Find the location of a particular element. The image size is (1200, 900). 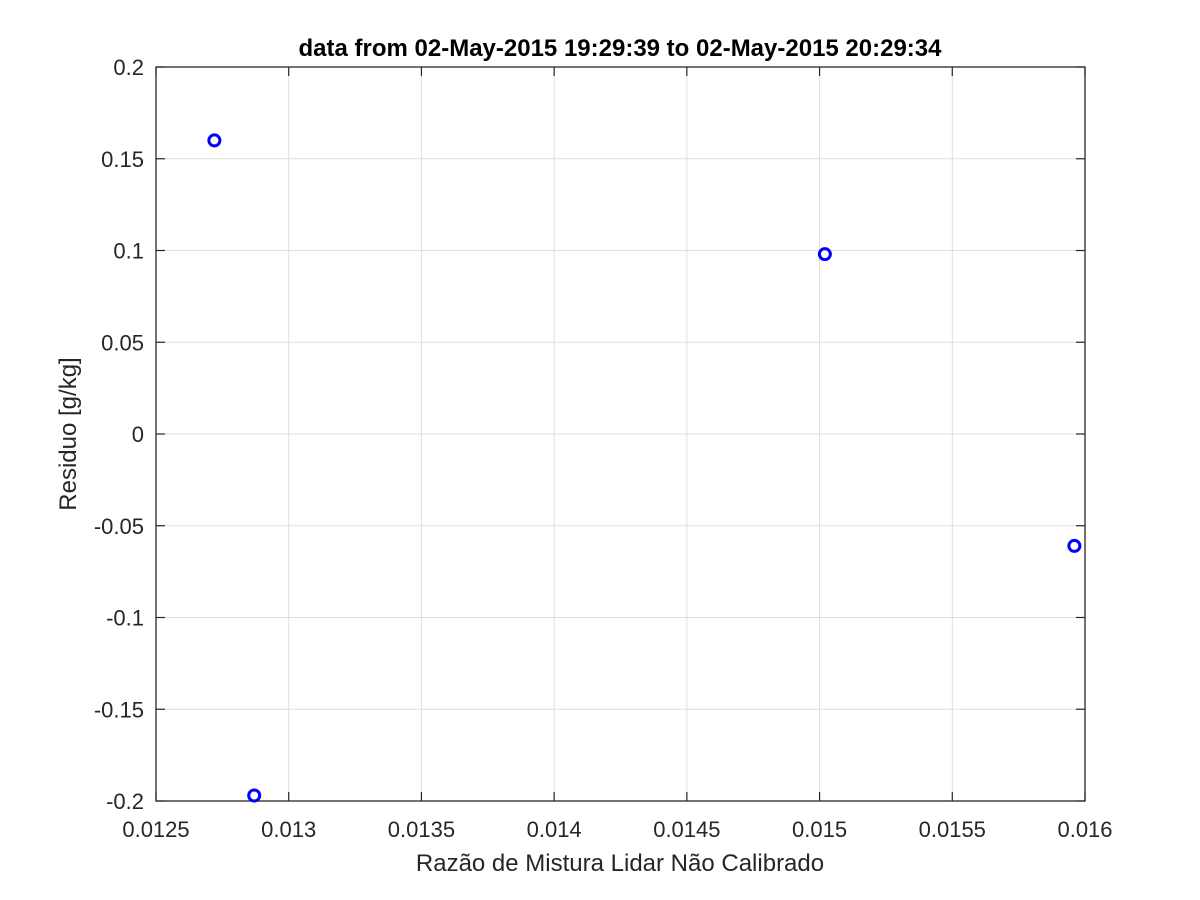

y-tick-label: 0.2 is located at coordinates (128, 67).